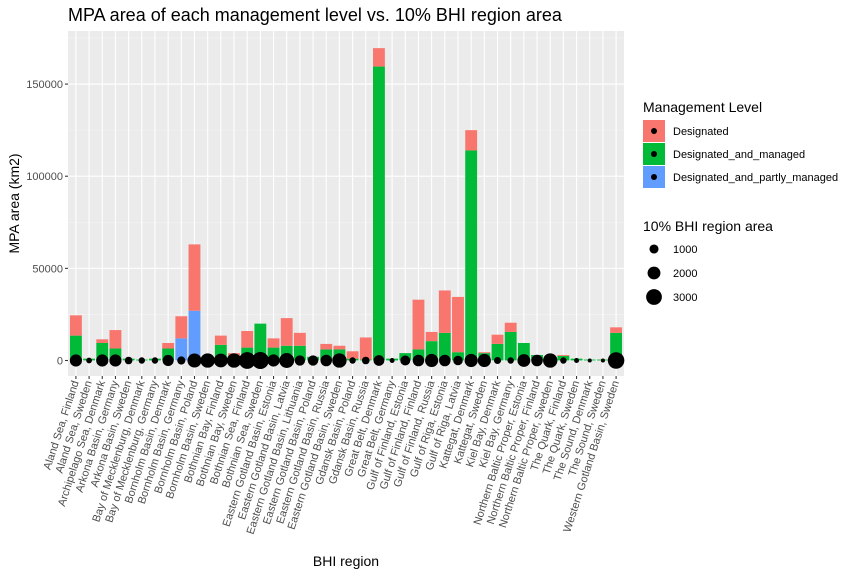 The width and height of the screenshot is (864, 576). What do you see at coordinates (47, 269) in the screenshot?
I see `y-tick-label: 50000` at bounding box center [47, 269].